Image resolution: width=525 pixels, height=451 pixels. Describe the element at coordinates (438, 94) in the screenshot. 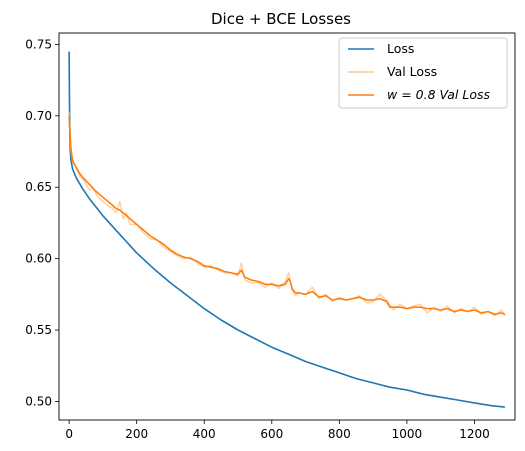

I see `legend-label-smoothed-val-loss: w = 0.8 Val Loss` at that location.